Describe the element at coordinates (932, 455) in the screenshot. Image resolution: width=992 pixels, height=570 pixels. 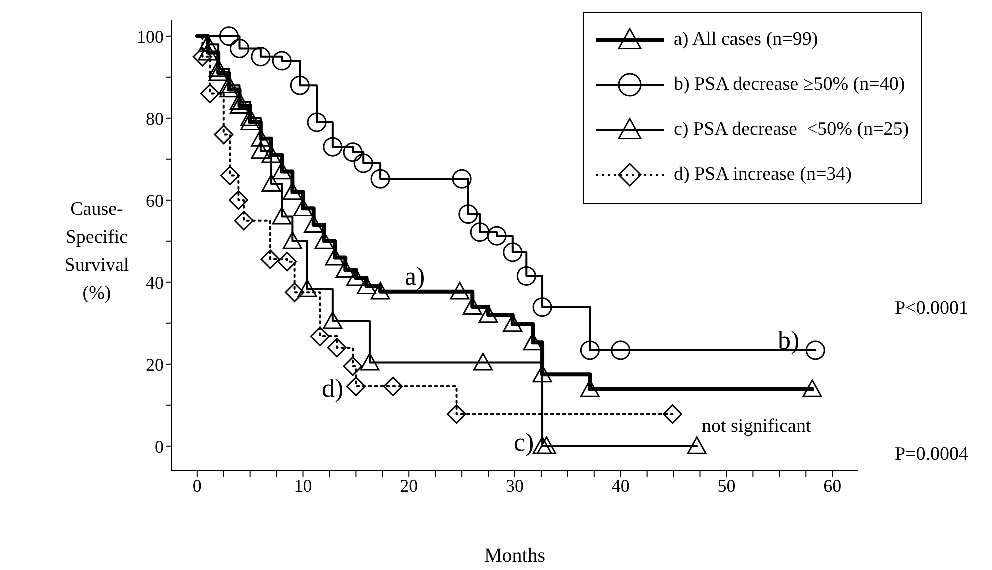
I see `text: P=0.0004` at that location.